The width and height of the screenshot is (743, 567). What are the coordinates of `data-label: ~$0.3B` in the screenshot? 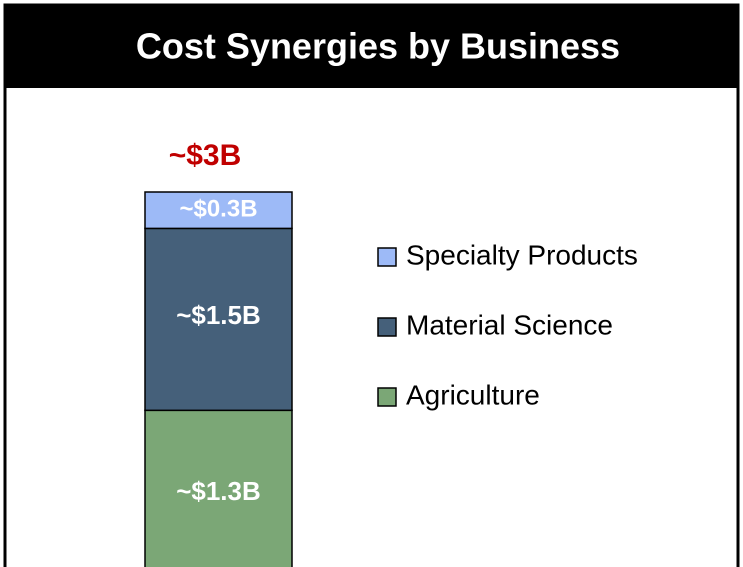 It's located at (218, 209).